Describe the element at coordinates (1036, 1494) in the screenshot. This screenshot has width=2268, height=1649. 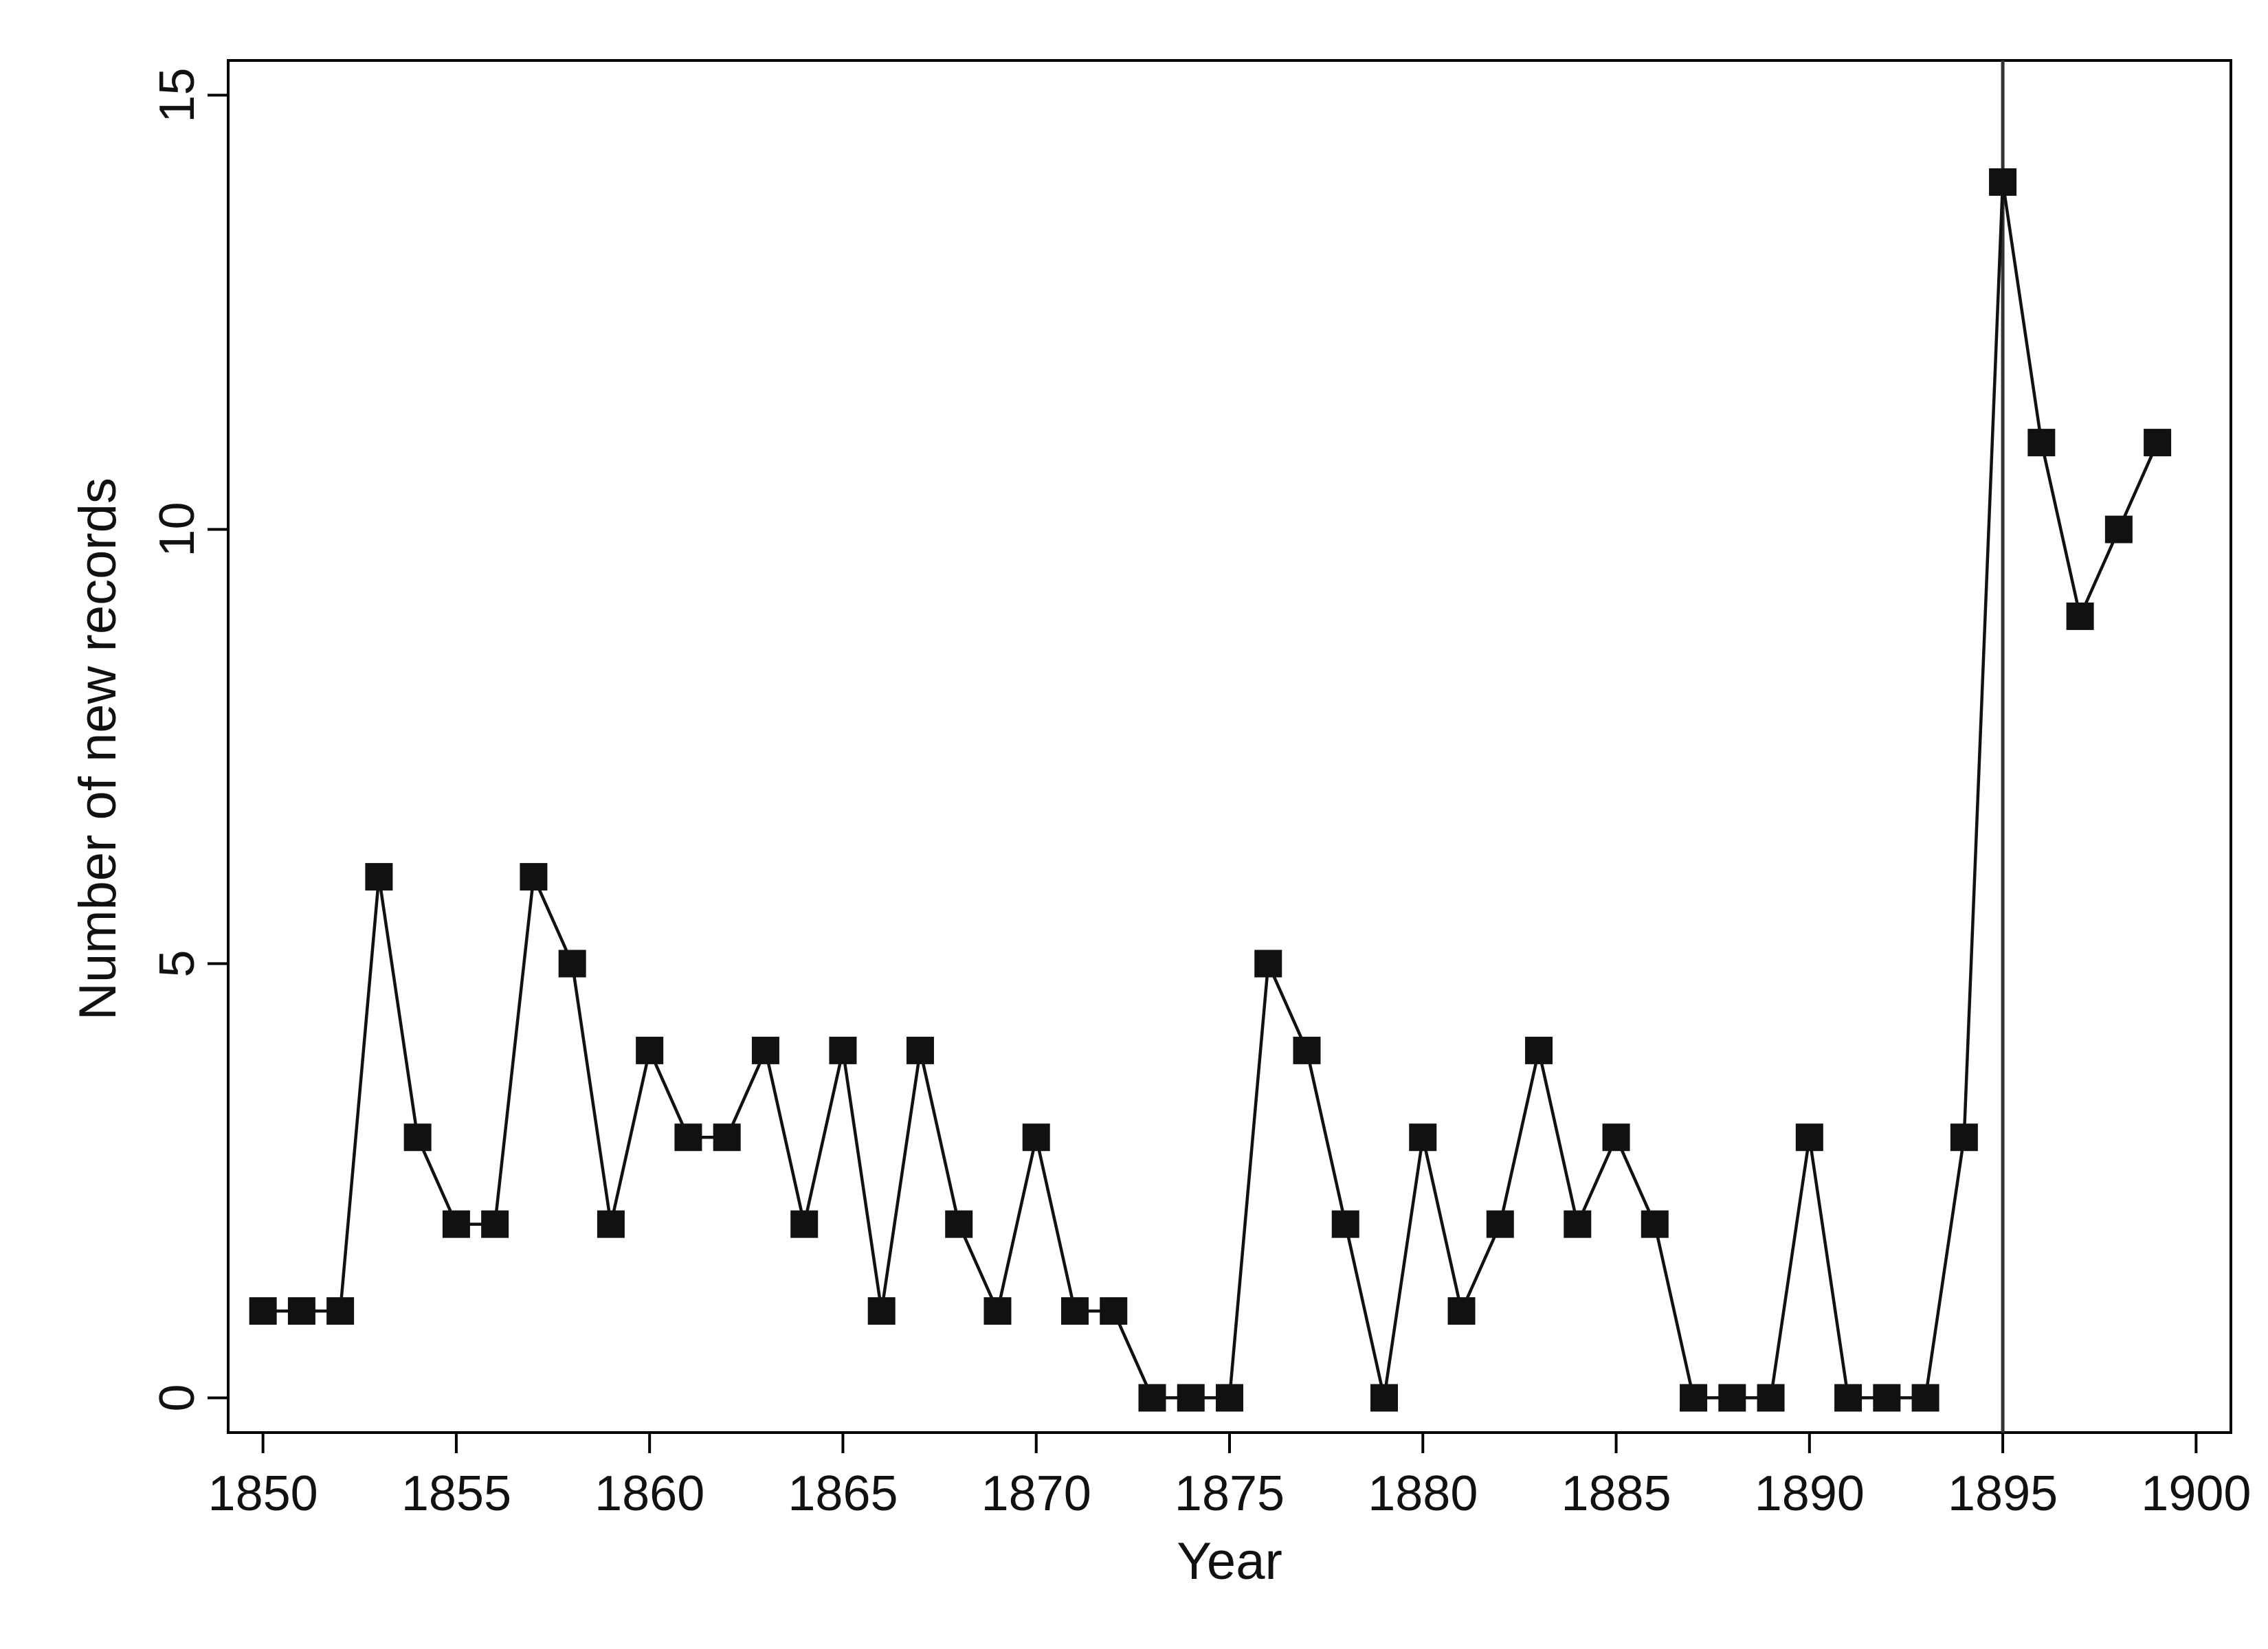
I see `x-tick-label: 1870` at that location.